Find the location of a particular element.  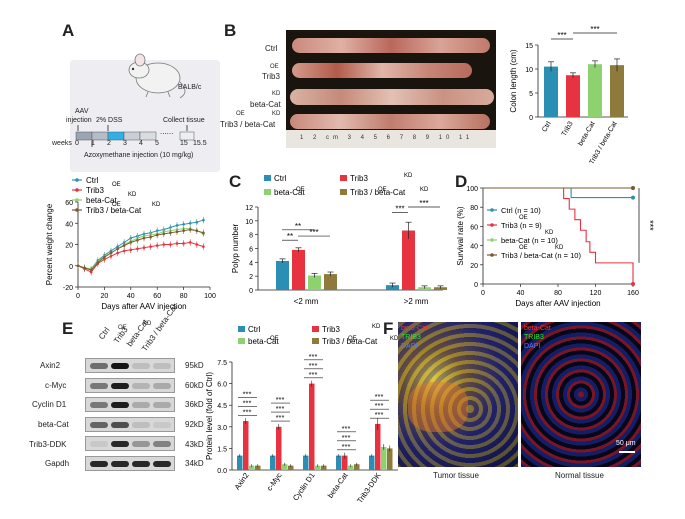

tumor-caption: Tumor tissue is located at coordinates (456, 475).